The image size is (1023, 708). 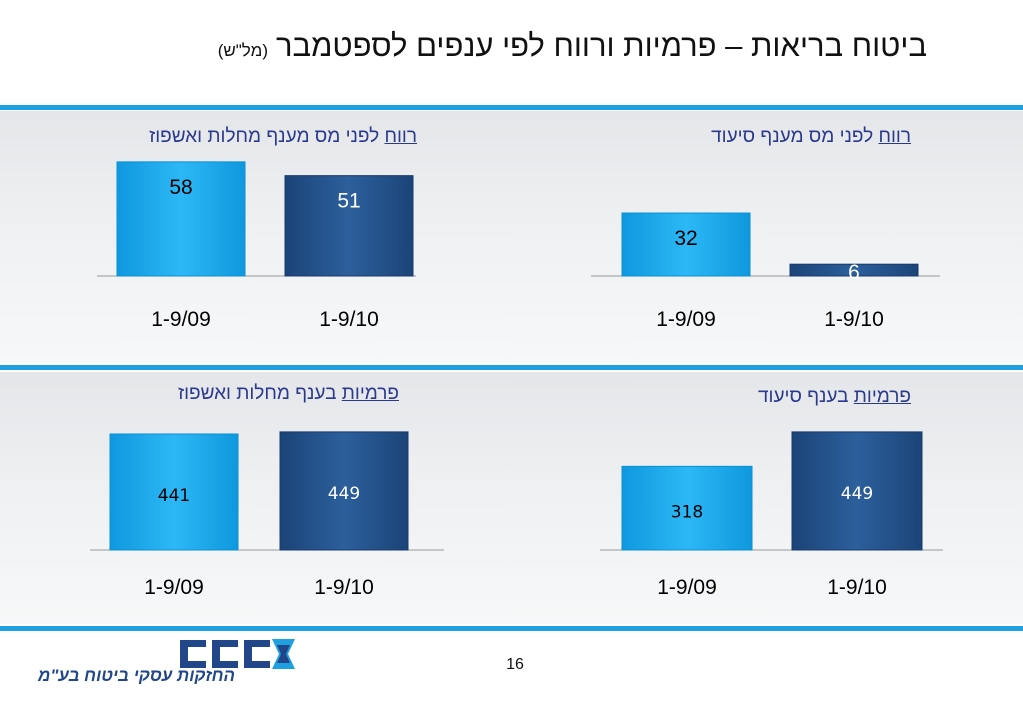 What do you see at coordinates (242, 50) in the screenshot?
I see `page-title-unit: (מל"ש)` at bounding box center [242, 50].